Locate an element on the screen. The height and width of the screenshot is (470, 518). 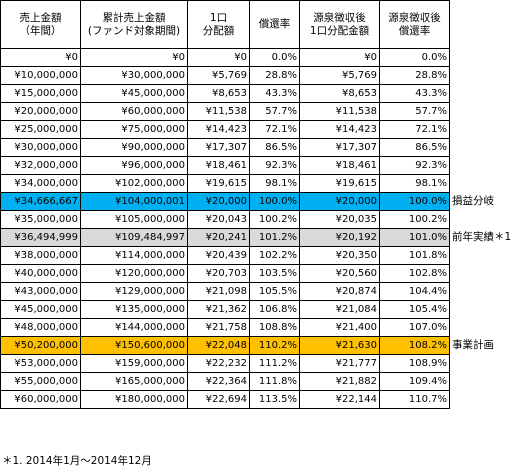
cell-annual-sales: ¥30,000,000 is located at coordinates (40, 147).